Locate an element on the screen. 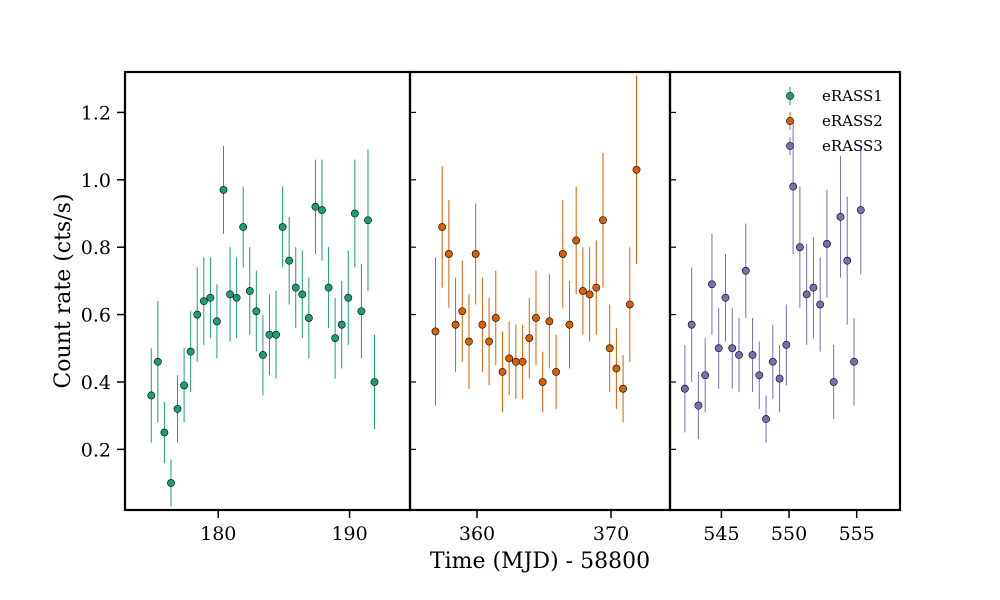 This screenshot has height=600, width=1000. legend: eRASS1 eRASS2 eRASS3 is located at coordinates (834, 121).